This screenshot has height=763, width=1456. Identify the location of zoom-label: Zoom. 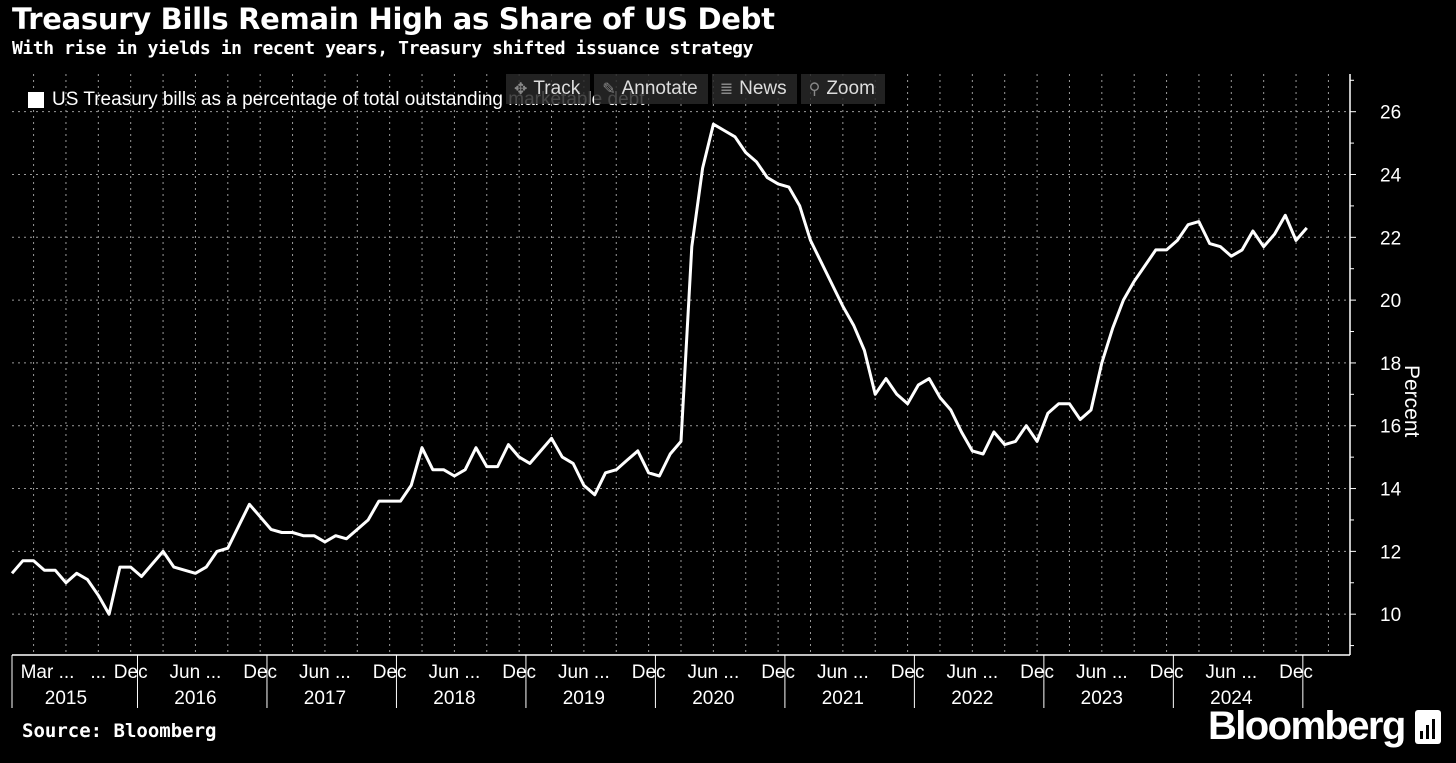
(850, 88).